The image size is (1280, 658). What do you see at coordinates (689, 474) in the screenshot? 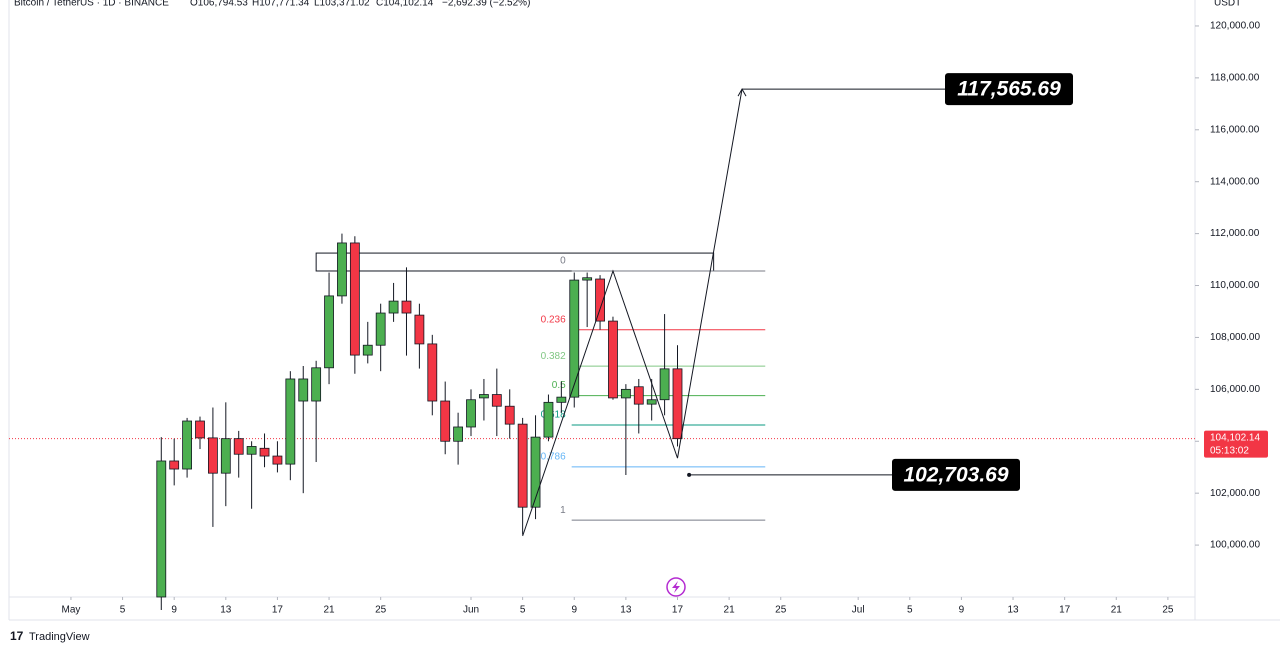
I see `callout-dot` at bounding box center [689, 474].